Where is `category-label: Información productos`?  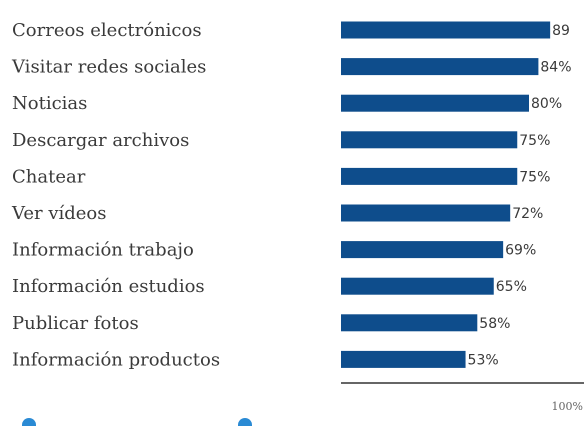
category-label: Información productos is located at coordinates (116, 359).